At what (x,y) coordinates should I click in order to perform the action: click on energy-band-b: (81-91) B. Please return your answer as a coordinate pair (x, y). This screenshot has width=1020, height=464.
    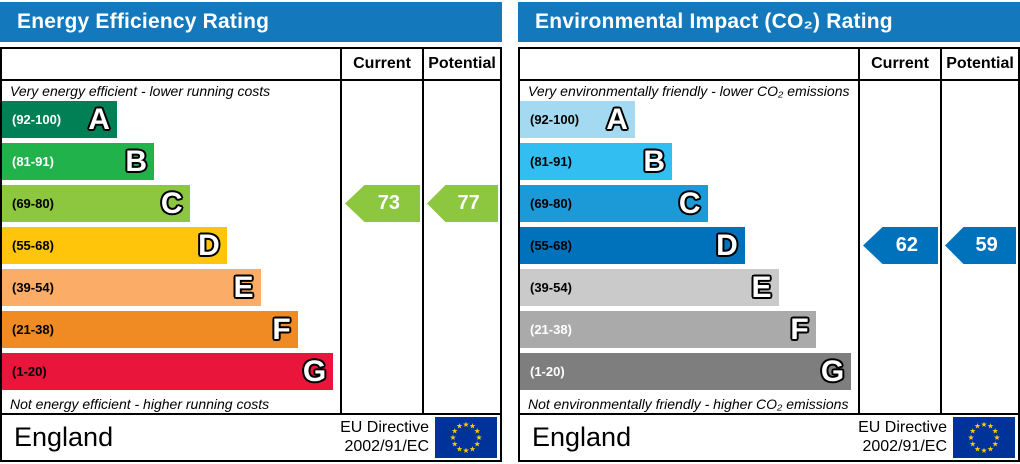
    Looking at the image, I should click on (78, 161).